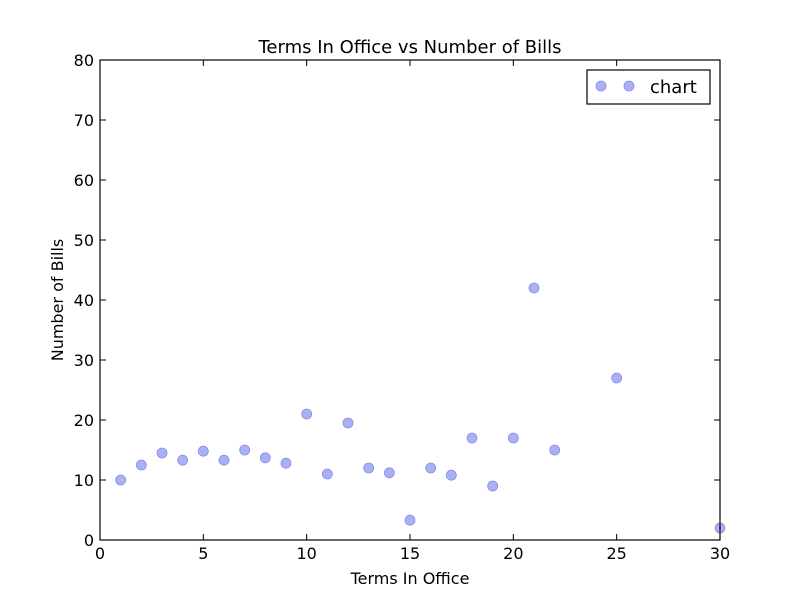  What do you see at coordinates (203, 553) in the screenshot?
I see `x-tick-label: 5` at bounding box center [203, 553].